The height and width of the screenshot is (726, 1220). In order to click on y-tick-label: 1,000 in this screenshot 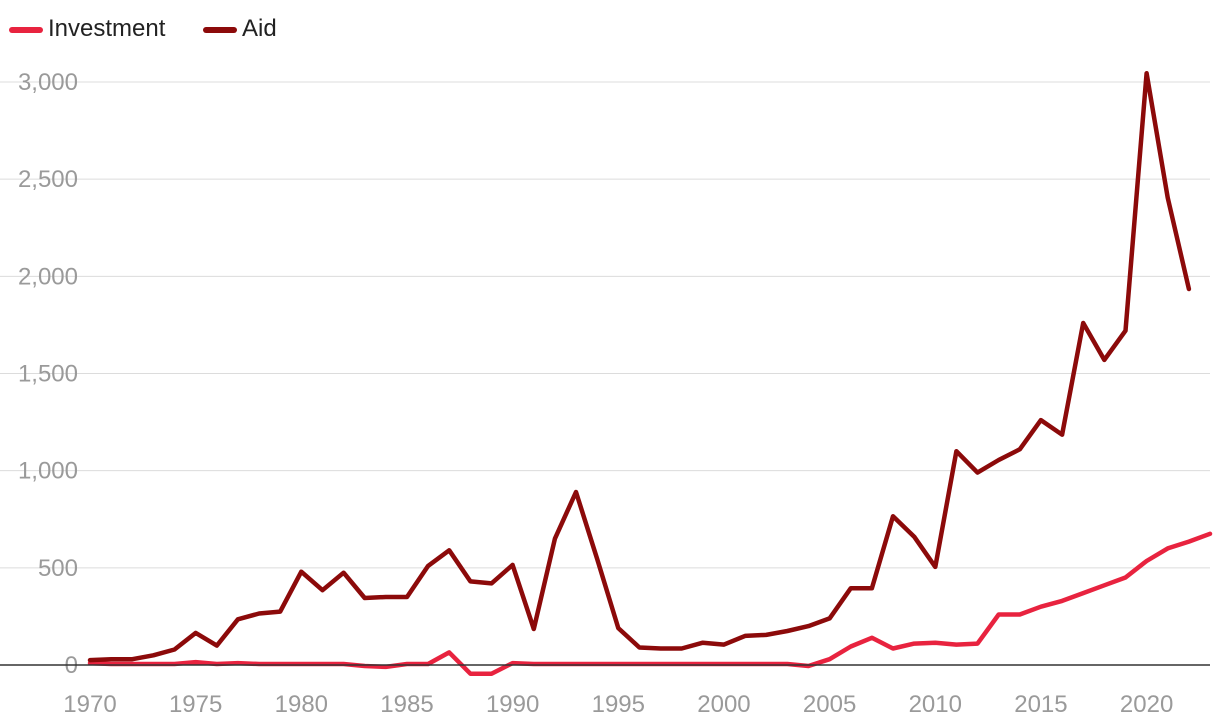, I will do `click(48, 471)`.